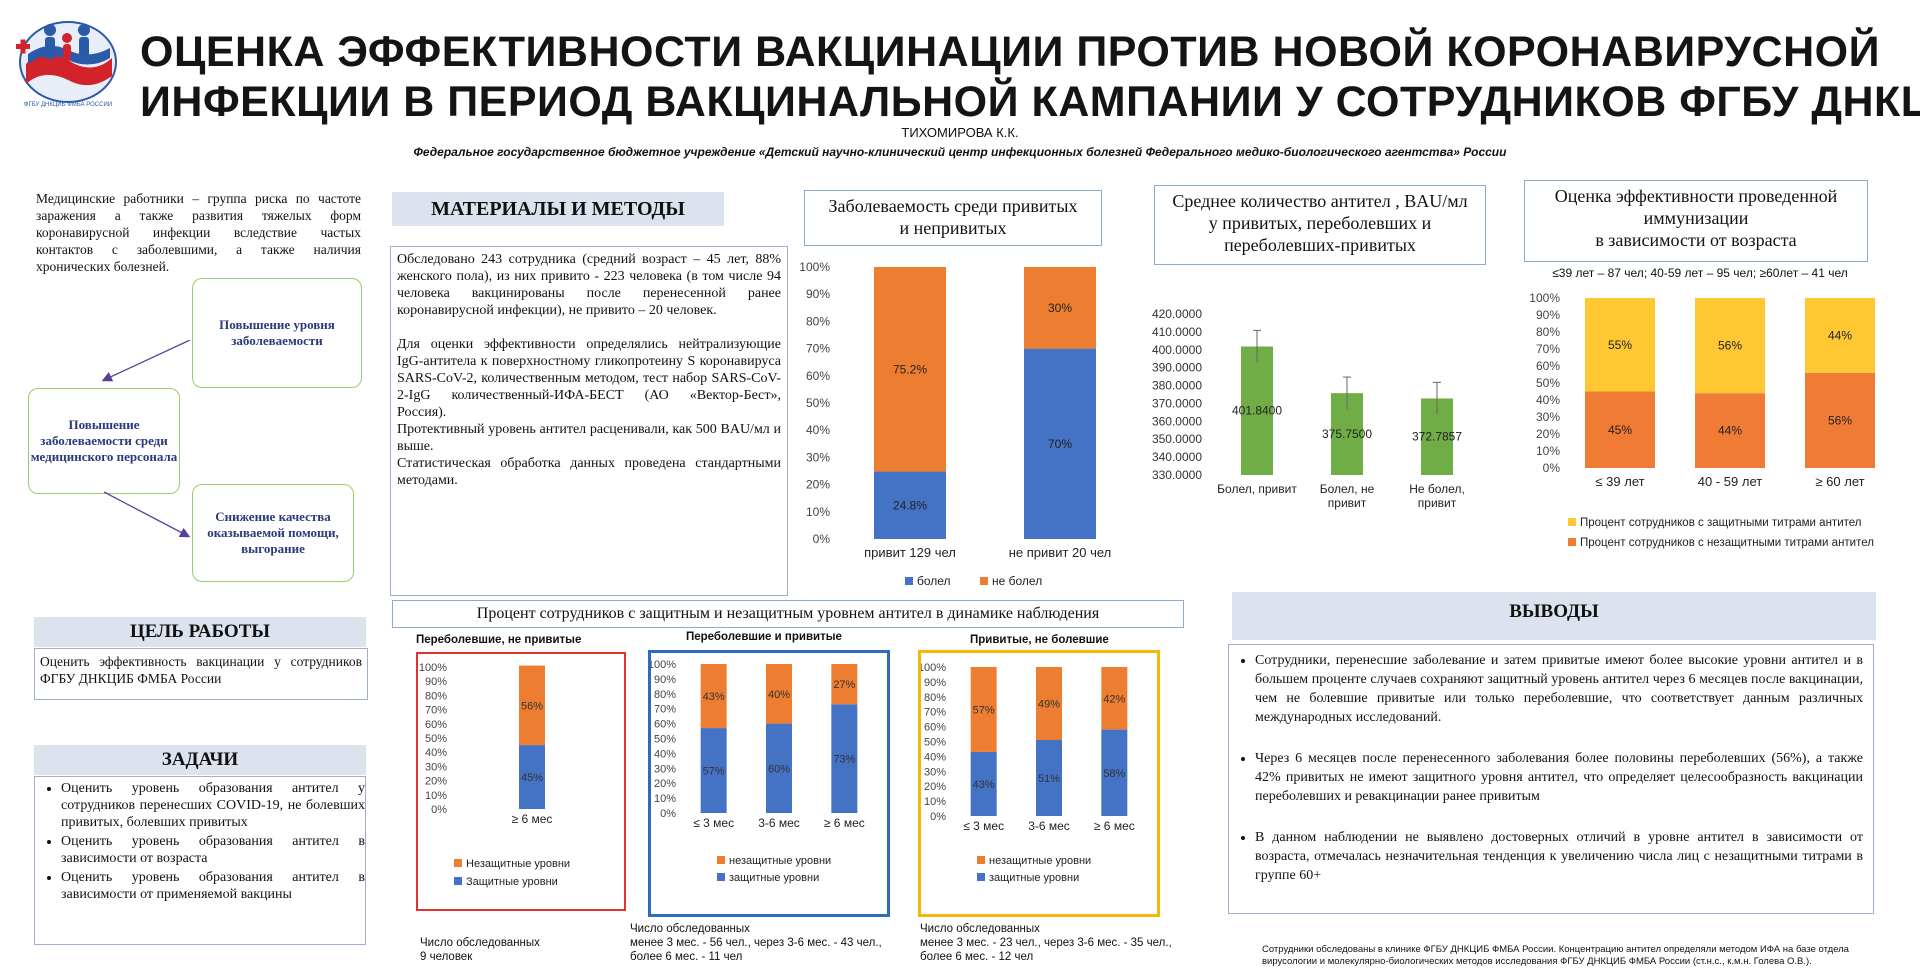 The image size is (1920, 980). Describe the element at coordinates (1347, 496) in the screenshot. I see `category-label: Болел, не привит` at that location.